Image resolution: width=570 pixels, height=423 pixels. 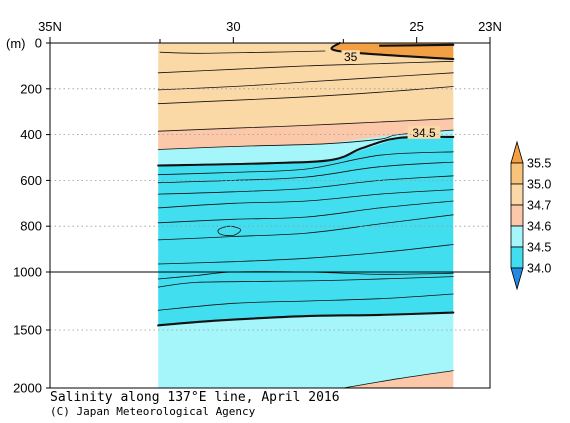 What do you see at coordinates (27, 388) in the screenshot?
I see `y-tick-label-2000: 2000` at bounding box center [27, 388].